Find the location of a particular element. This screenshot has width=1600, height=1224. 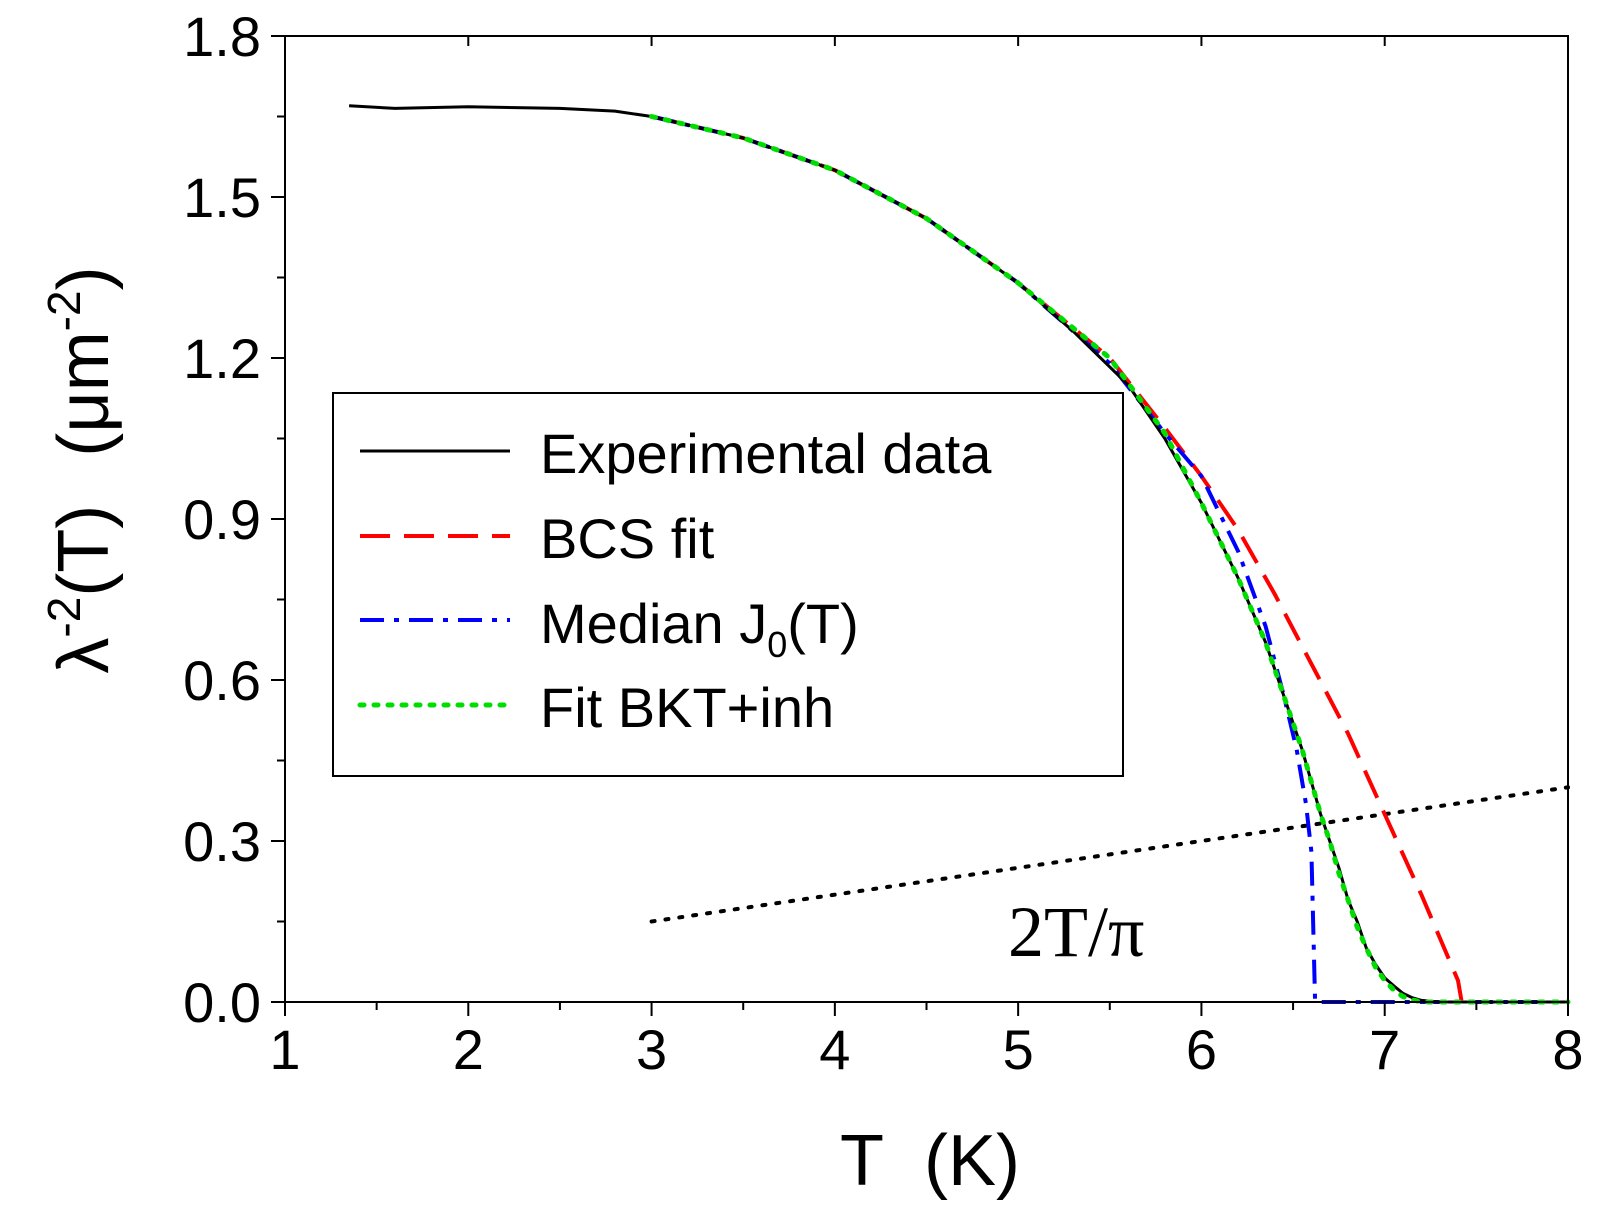

x-tick-label-0: 1 is located at coordinates (284, 1049).